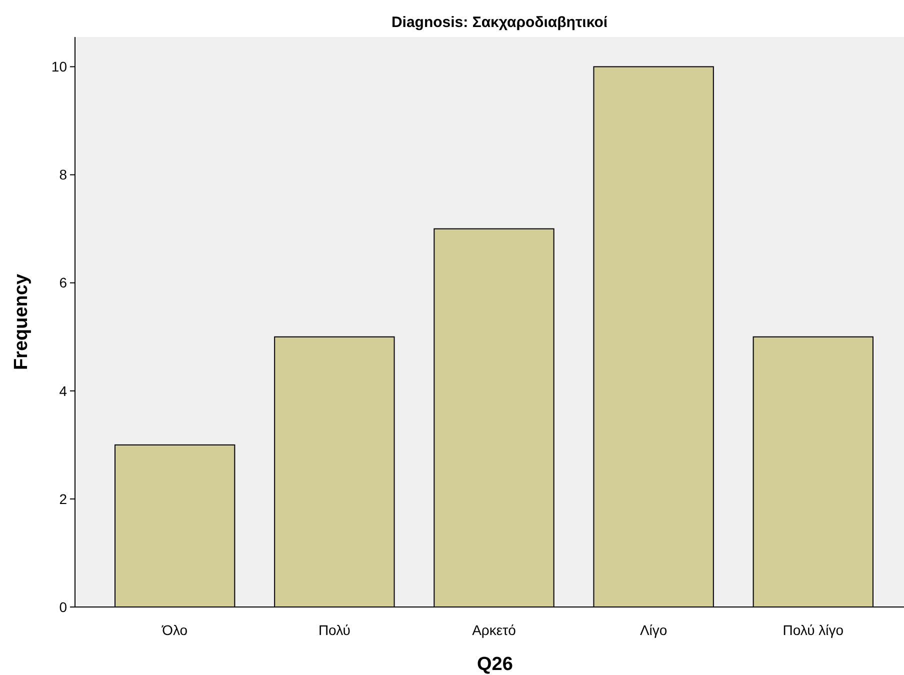  Describe the element at coordinates (495, 664) in the screenshot. I see `x-axis-title: Q26` at that location.